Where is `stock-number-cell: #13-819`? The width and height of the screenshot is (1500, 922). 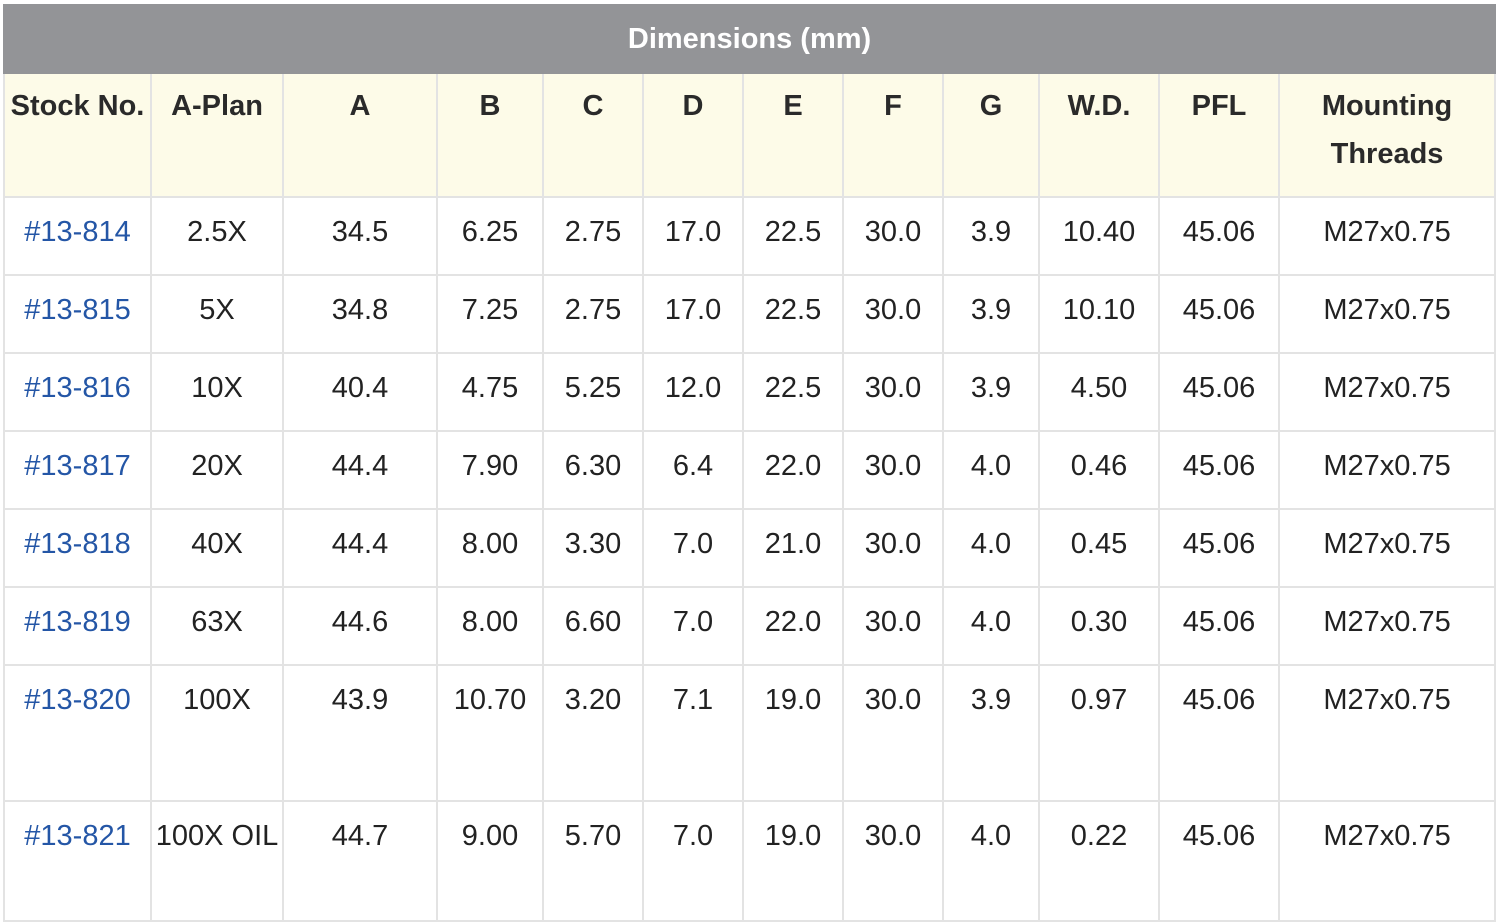 stock-number-cell: #13-819 is located at coordinates (77, 626).